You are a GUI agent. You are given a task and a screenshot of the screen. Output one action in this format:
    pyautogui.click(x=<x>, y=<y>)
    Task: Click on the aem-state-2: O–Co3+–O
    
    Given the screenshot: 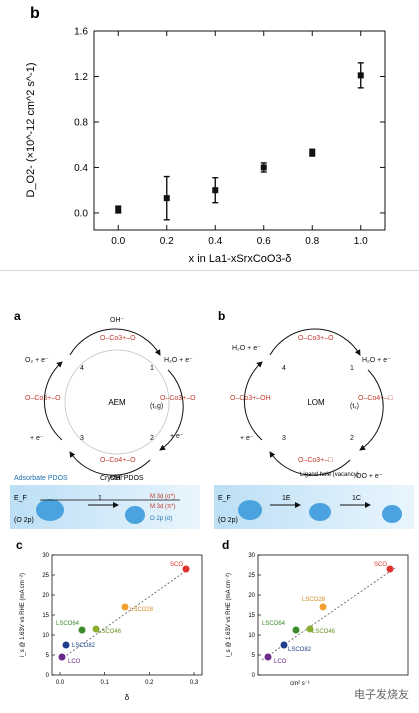 What is the action you would take?
    pyautogui.click(x=178, y=398)
    